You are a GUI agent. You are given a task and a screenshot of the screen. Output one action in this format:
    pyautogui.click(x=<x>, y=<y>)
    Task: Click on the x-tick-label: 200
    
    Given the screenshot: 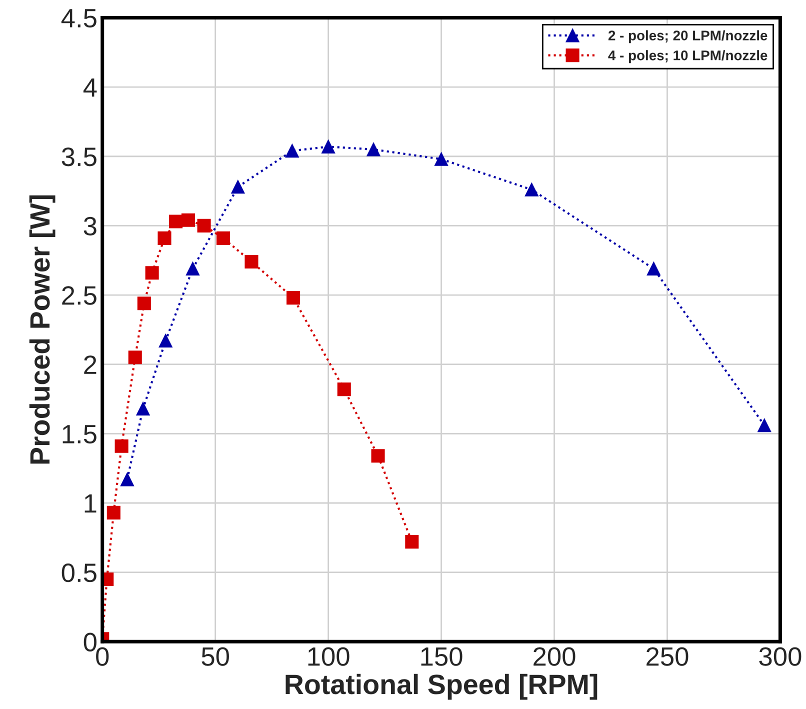 What is the action you would take?
    pyautogui.click(x=555, y=656)
    